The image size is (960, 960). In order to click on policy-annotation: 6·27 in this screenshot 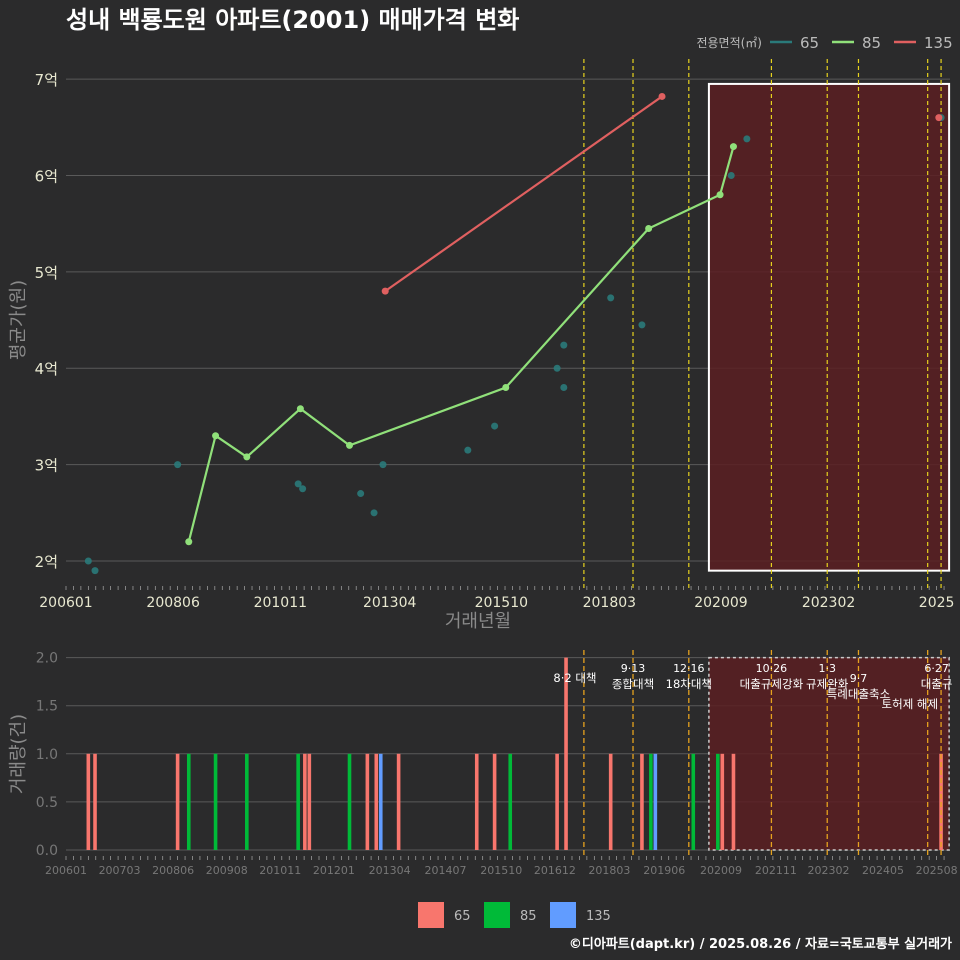, I will do `click(936, 668)`.